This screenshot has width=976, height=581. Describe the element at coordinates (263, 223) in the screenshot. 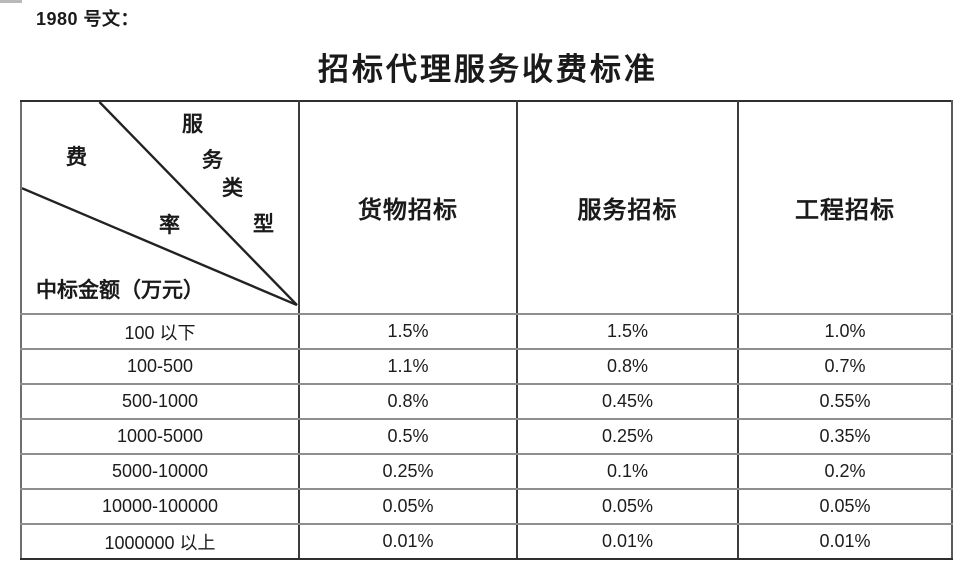

I see `corner-service-type-char-4: 型` at that location.